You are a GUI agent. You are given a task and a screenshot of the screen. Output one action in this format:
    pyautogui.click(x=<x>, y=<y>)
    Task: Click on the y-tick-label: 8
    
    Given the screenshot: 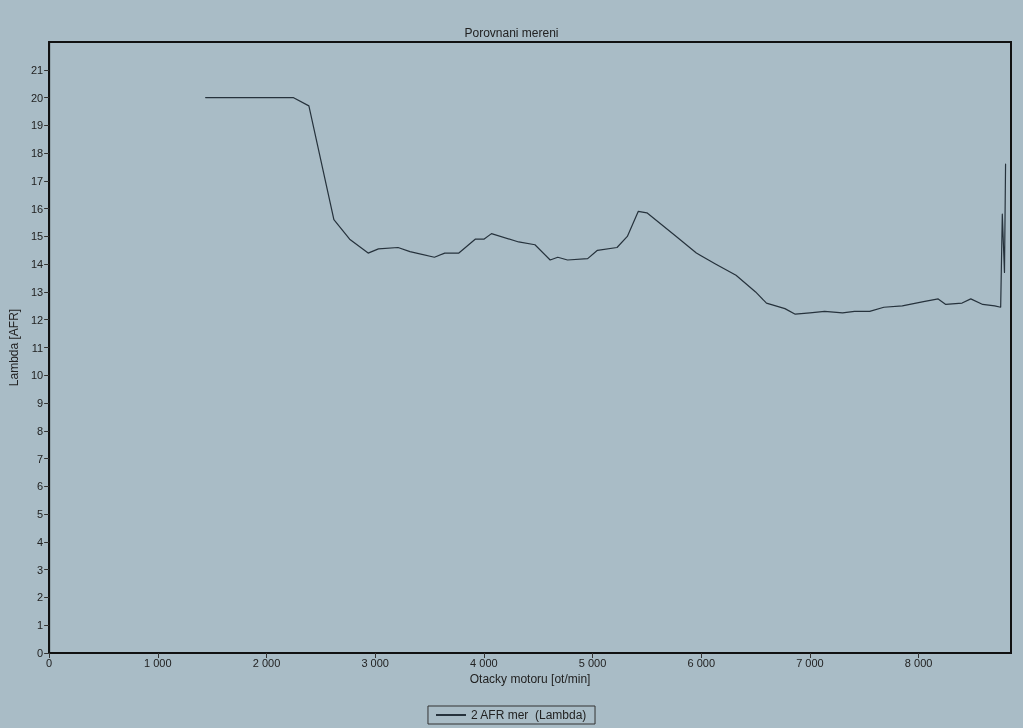 What is the action you would take?
    pyautogui.click(x=40, y=430)
    